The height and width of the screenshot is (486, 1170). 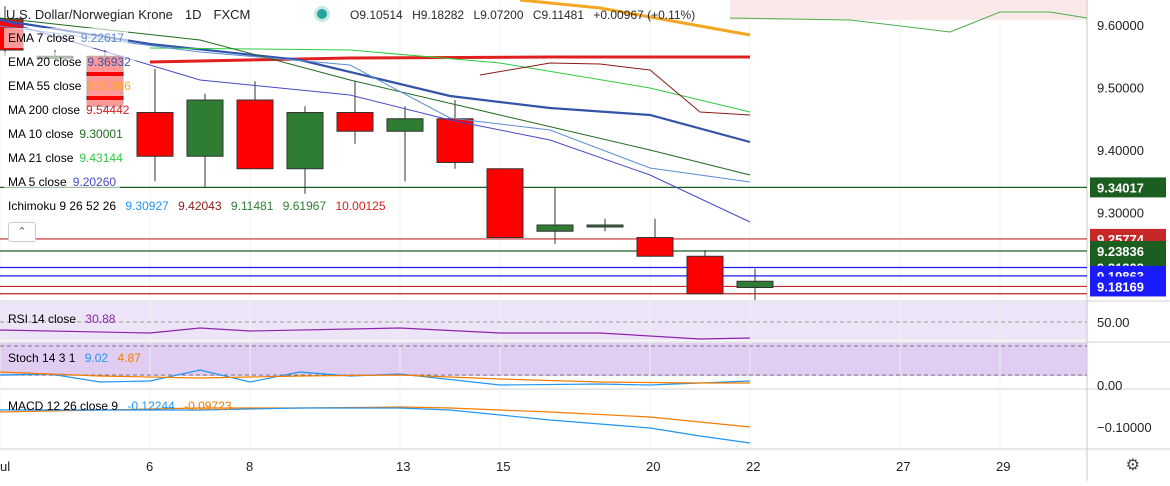 I want to click on price-tick-label: 9.50000, so click(x=1120, y=88).